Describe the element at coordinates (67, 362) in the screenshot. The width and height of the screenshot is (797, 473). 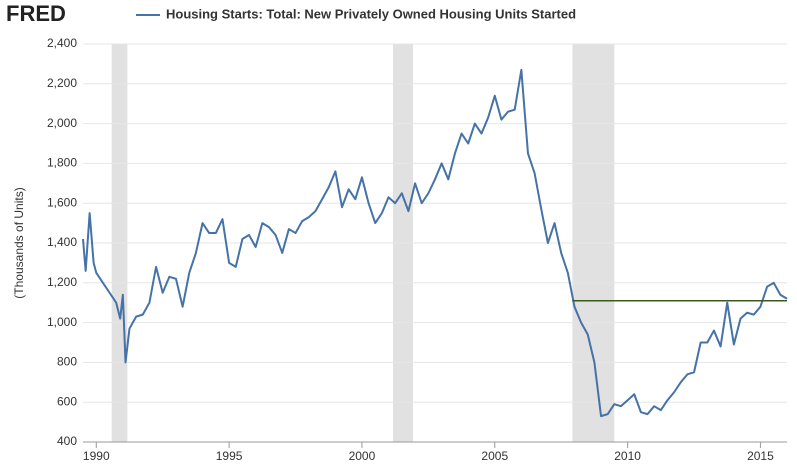
I see `y-tick-label: 800` at that location.